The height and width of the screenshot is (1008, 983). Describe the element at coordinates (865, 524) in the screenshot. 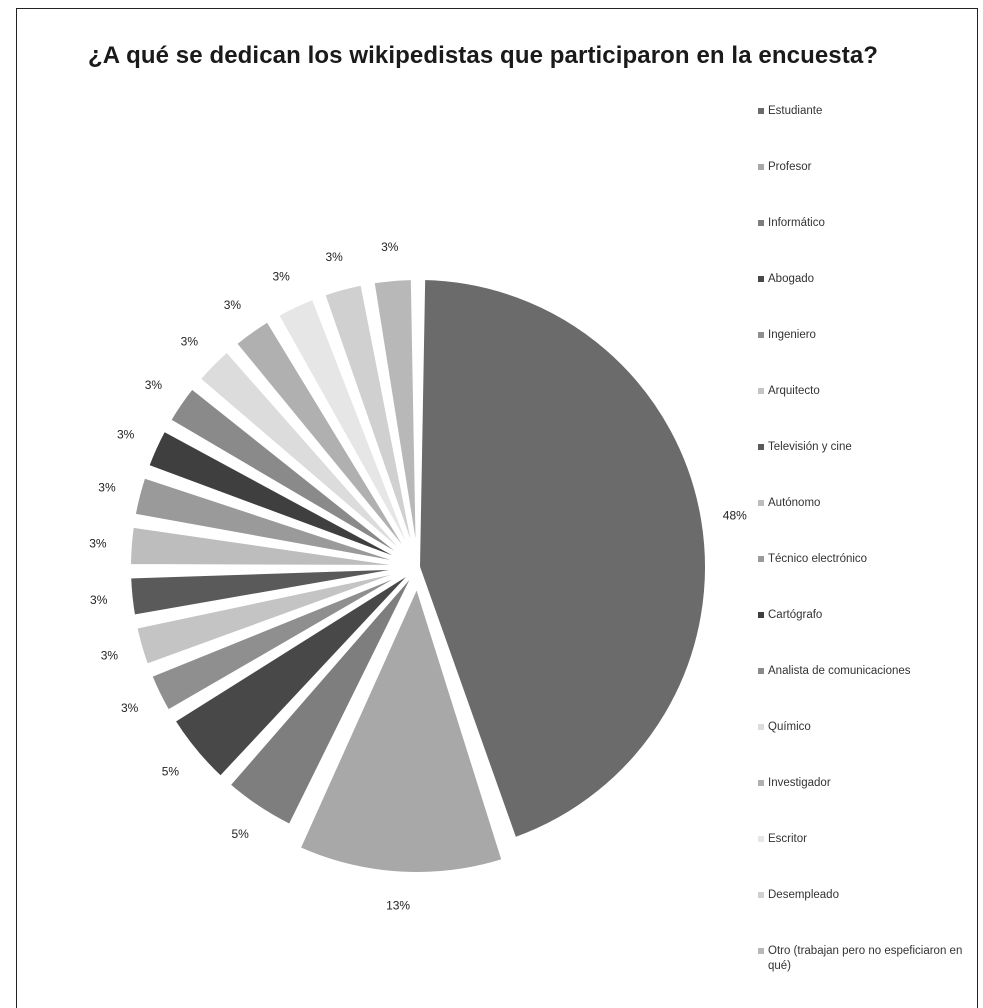

I see `legend-item: Autónomo` at that location.